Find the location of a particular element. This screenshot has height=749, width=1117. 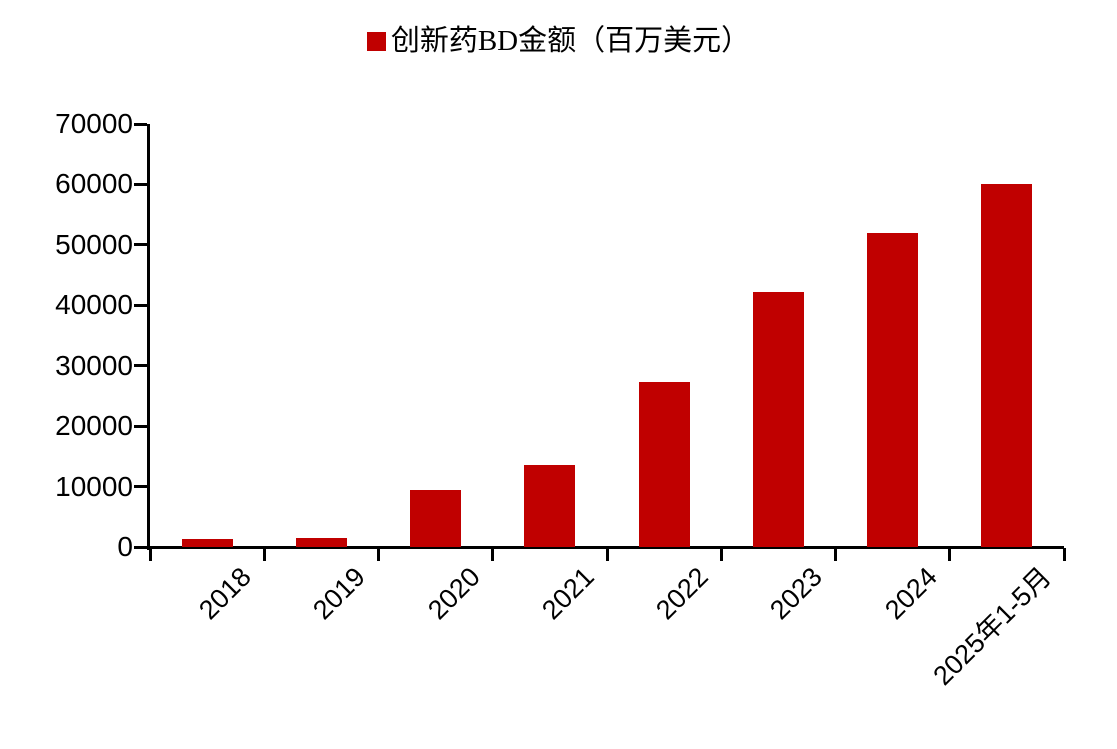

y-axis-tick-label: 20000 is located at coordinates (94, 426).